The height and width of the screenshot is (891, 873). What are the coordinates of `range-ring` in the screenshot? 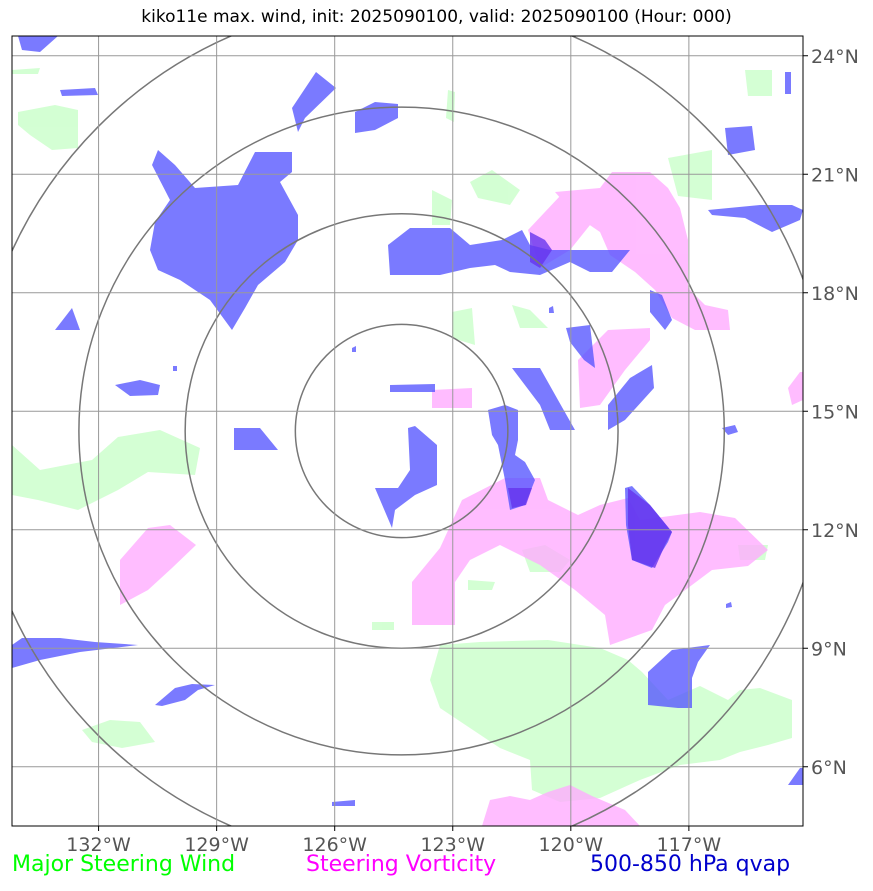 It's located at (401, 431).